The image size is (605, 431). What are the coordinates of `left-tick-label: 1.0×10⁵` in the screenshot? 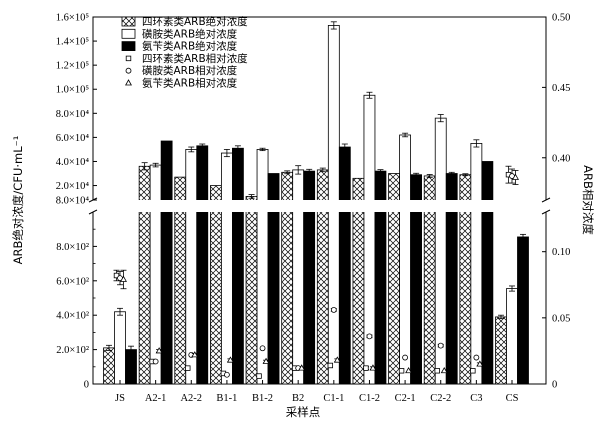 It's located at (73, 90).